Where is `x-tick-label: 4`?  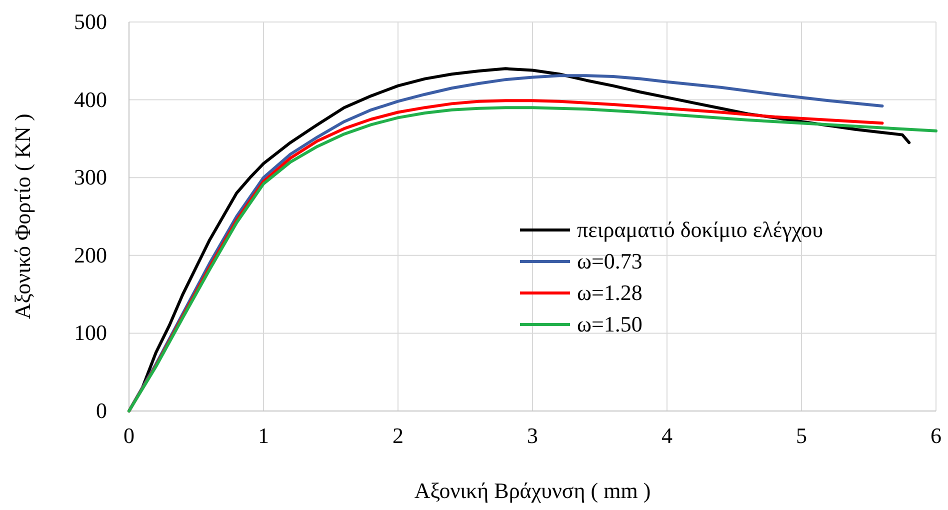 x-tick-label: 4 is located at coordinates (667, 435).